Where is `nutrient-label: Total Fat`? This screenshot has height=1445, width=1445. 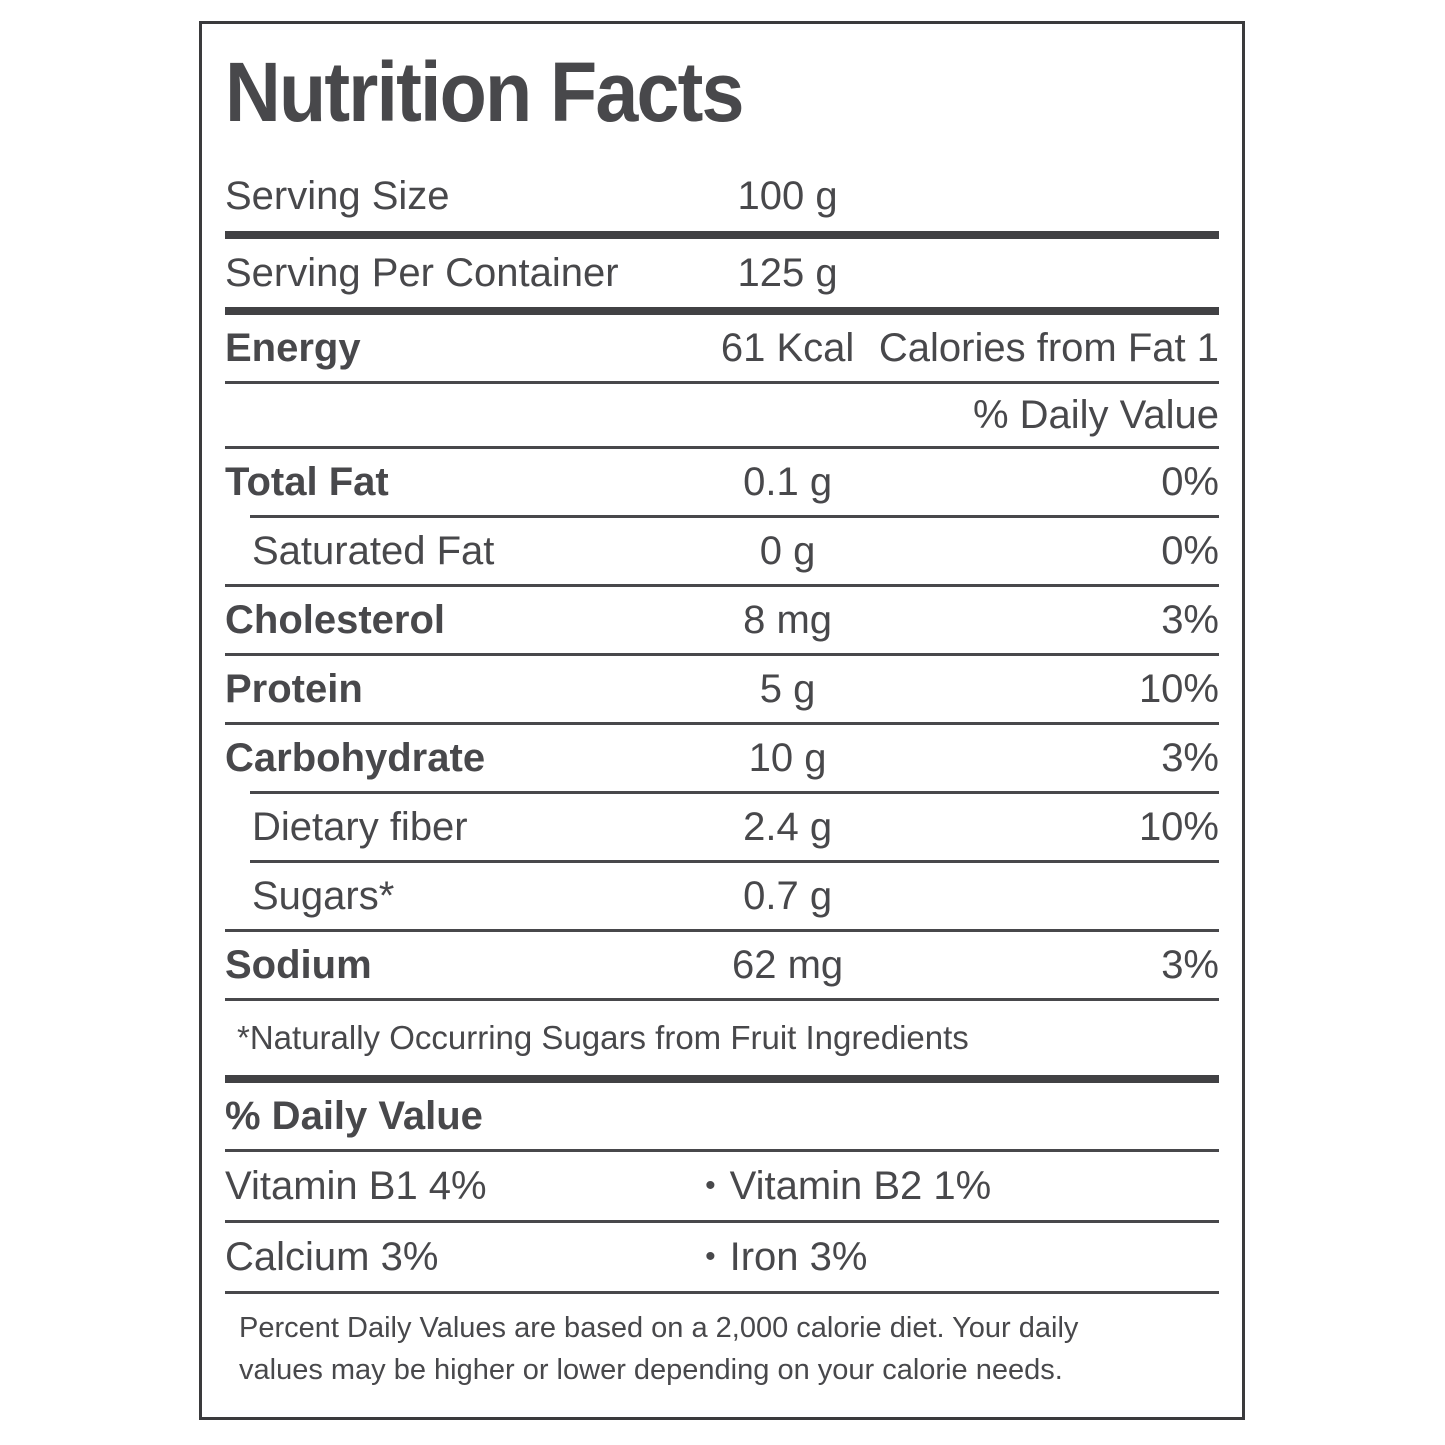
nutrient-label: Total Fat is located at coordinates (307, 481).